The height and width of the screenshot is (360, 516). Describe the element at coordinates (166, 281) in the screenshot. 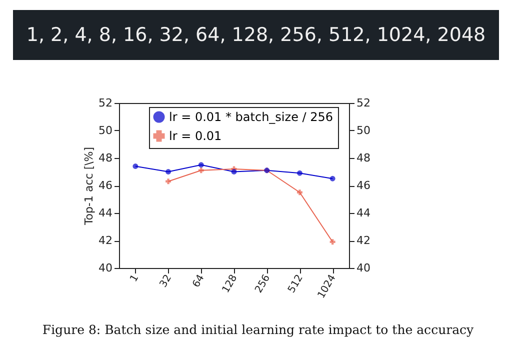

I see `x-tick-label: 32` at that location.